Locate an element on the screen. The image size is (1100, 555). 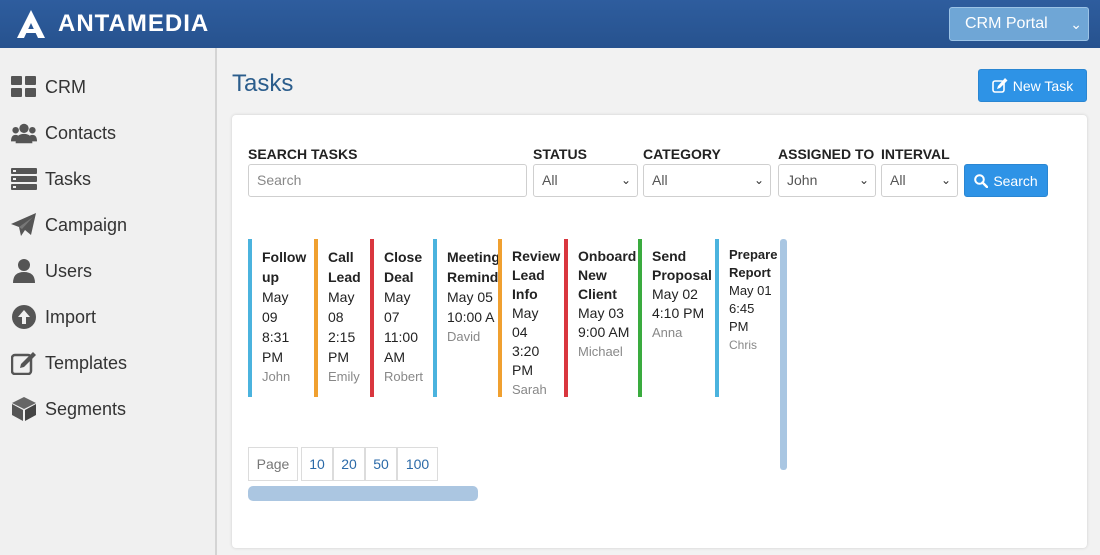
task-title: Prepare Report is located at coordinates (753, 264).